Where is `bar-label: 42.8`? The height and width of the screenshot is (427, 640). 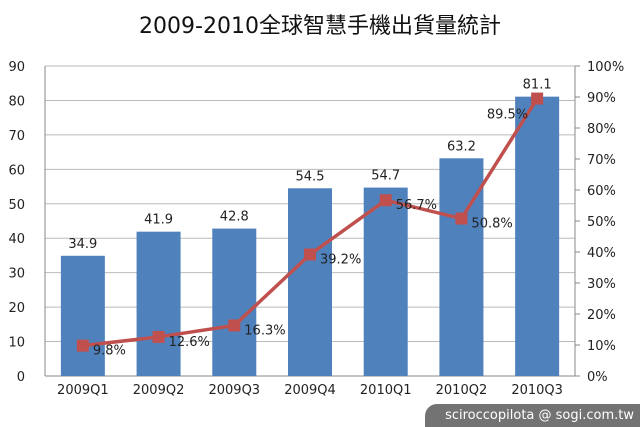 bar-label: 42.8 is located at coordinates (234, 217).